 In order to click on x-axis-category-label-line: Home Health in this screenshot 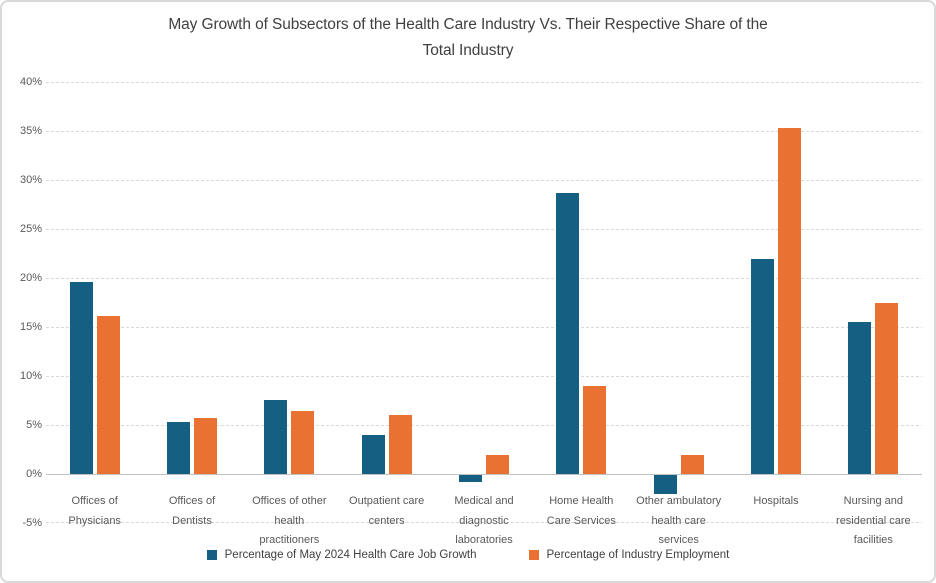, I will do `click(581, 501)`.